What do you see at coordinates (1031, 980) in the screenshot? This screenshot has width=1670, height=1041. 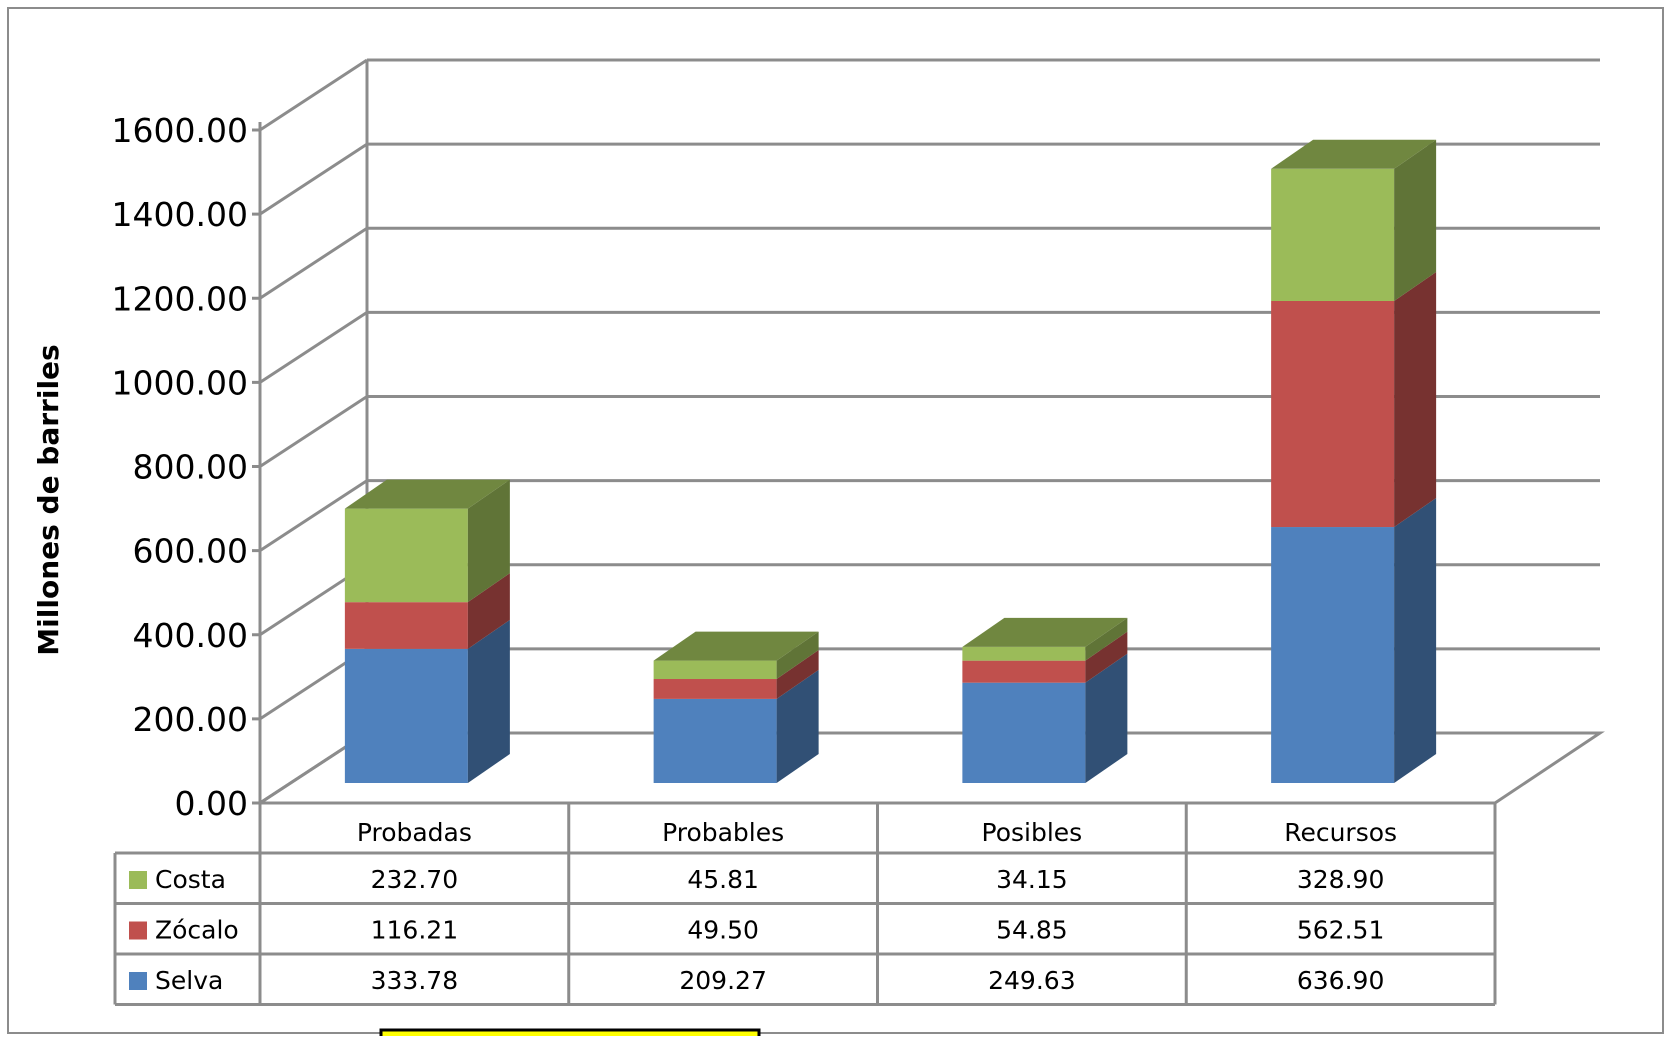 I see `table-cell-value: 249.63` at bounding box center [1031, 980].